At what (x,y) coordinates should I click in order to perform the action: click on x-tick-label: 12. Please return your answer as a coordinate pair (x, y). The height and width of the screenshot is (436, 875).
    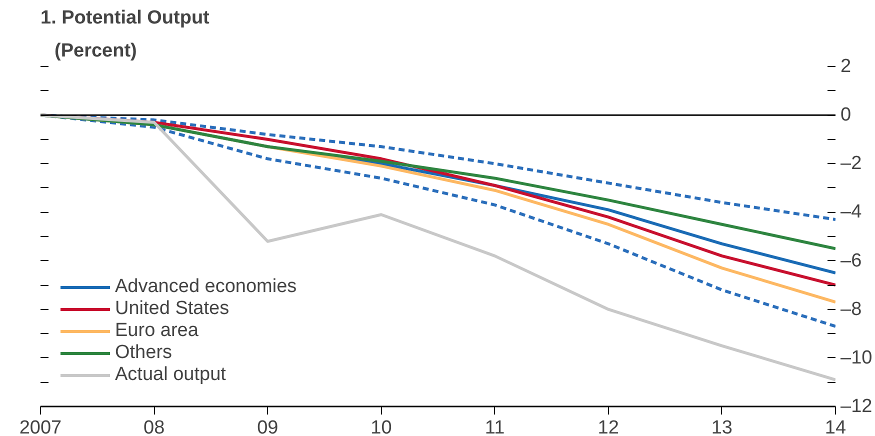
    Looking at the image, I should click on (608, 427).